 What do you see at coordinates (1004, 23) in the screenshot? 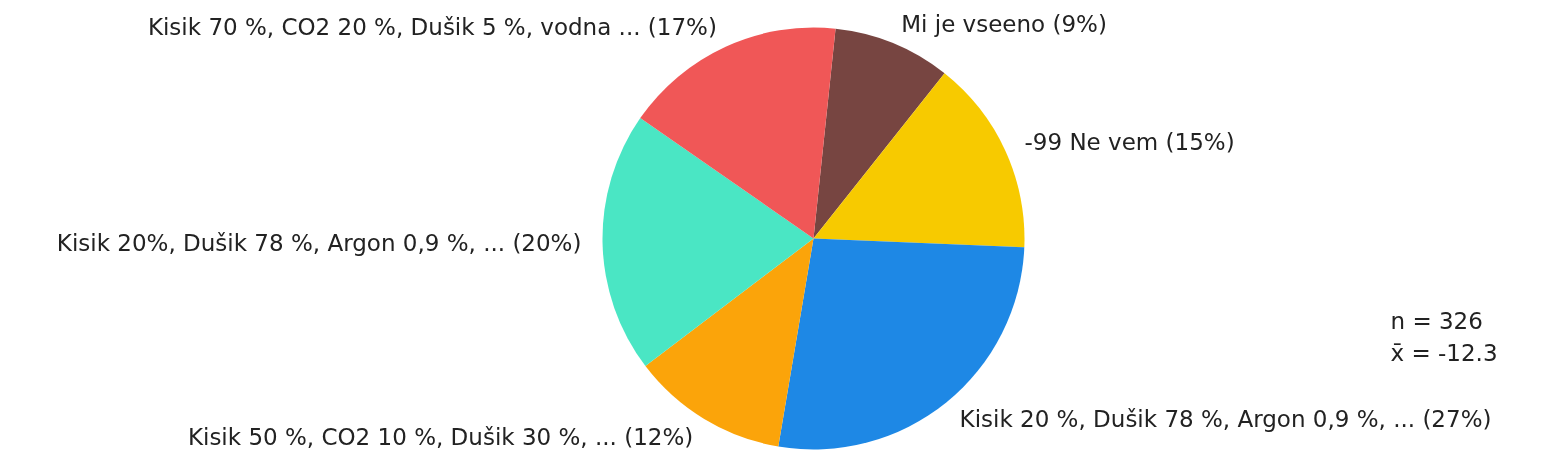
I see `slice-label: Mi je vseeno (9%)` at bounding box center [1004, 23].